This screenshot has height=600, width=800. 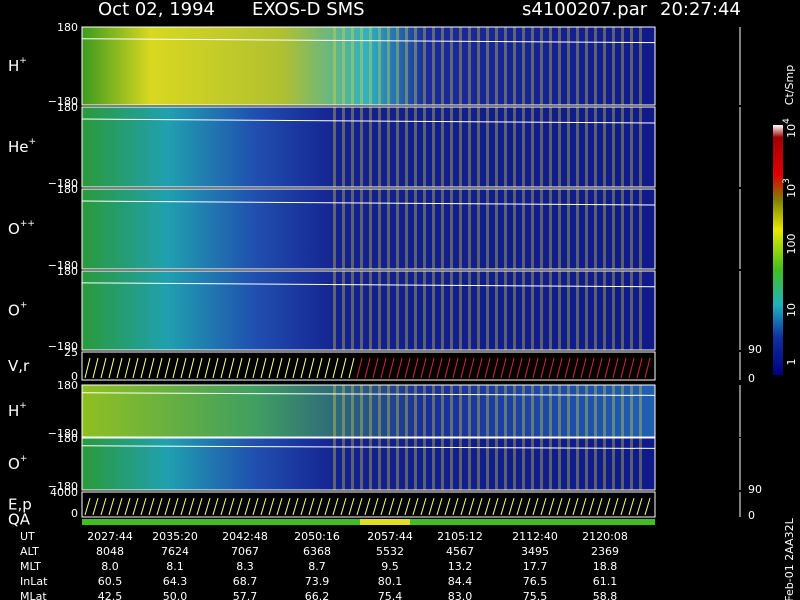 What do you see at coordinates (317, 566) in the screenshot?
I see `cell: 8.7` at bounding box center [317, 566].